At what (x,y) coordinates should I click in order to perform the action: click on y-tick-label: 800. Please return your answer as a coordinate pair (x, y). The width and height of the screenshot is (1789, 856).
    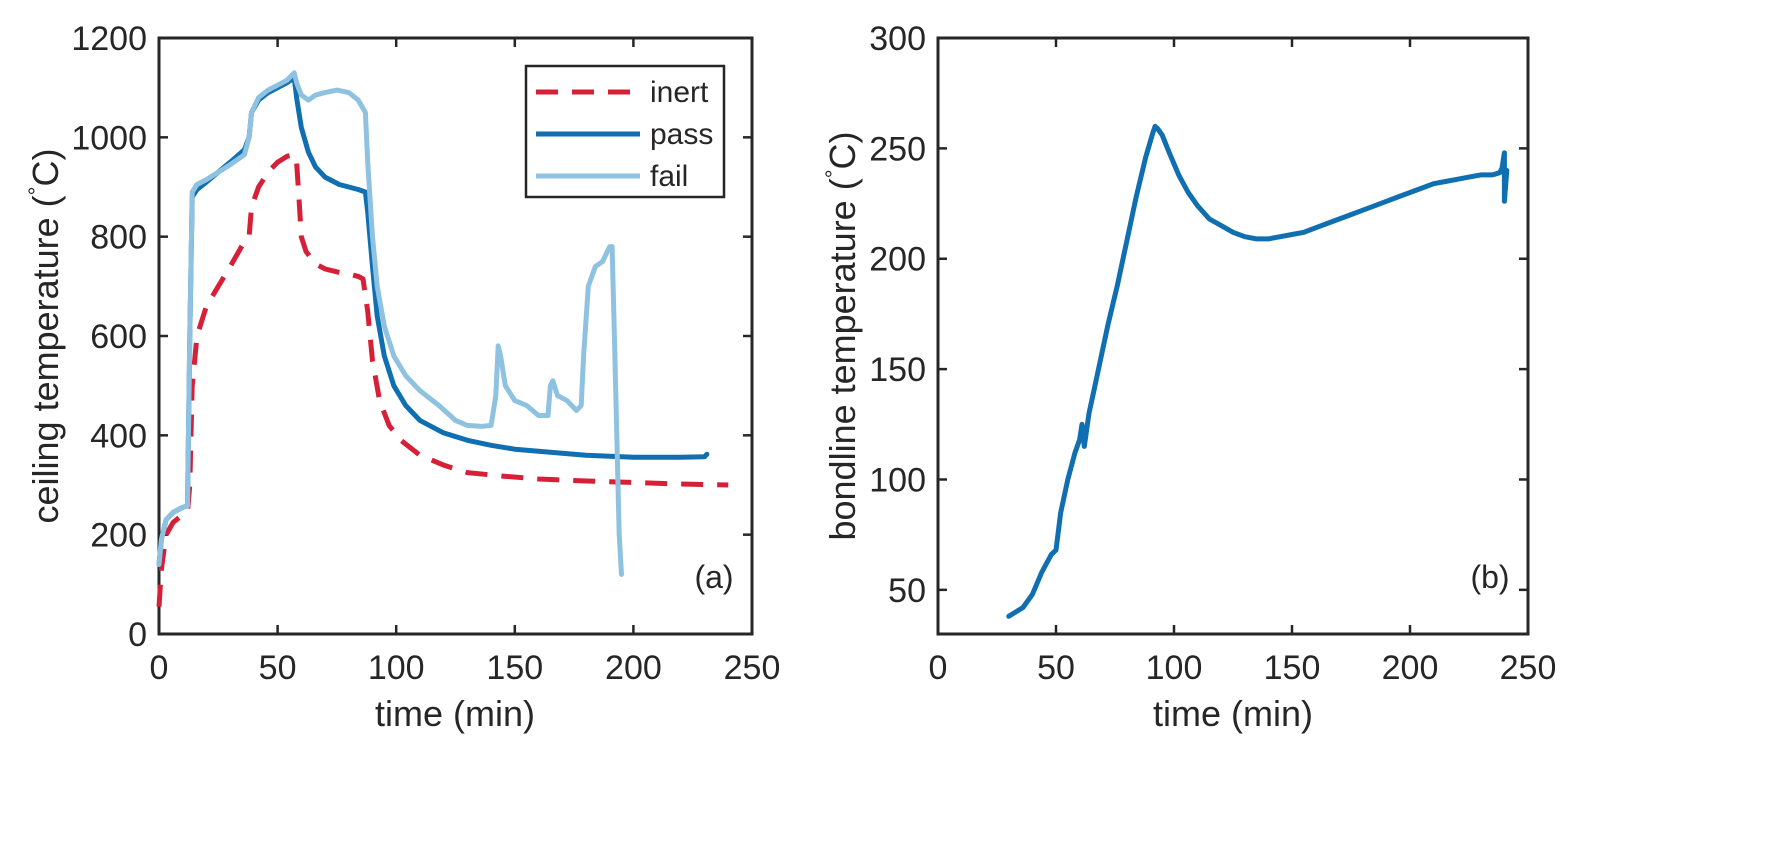
    Looking at the image, I should click on (118, 238).